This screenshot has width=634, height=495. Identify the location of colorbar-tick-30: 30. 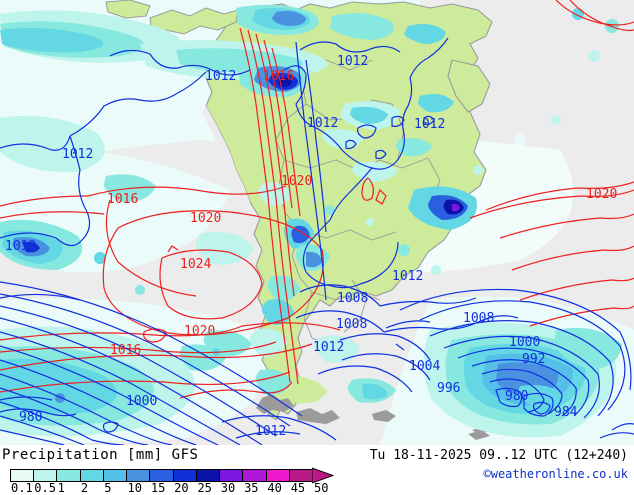
(228, 488).